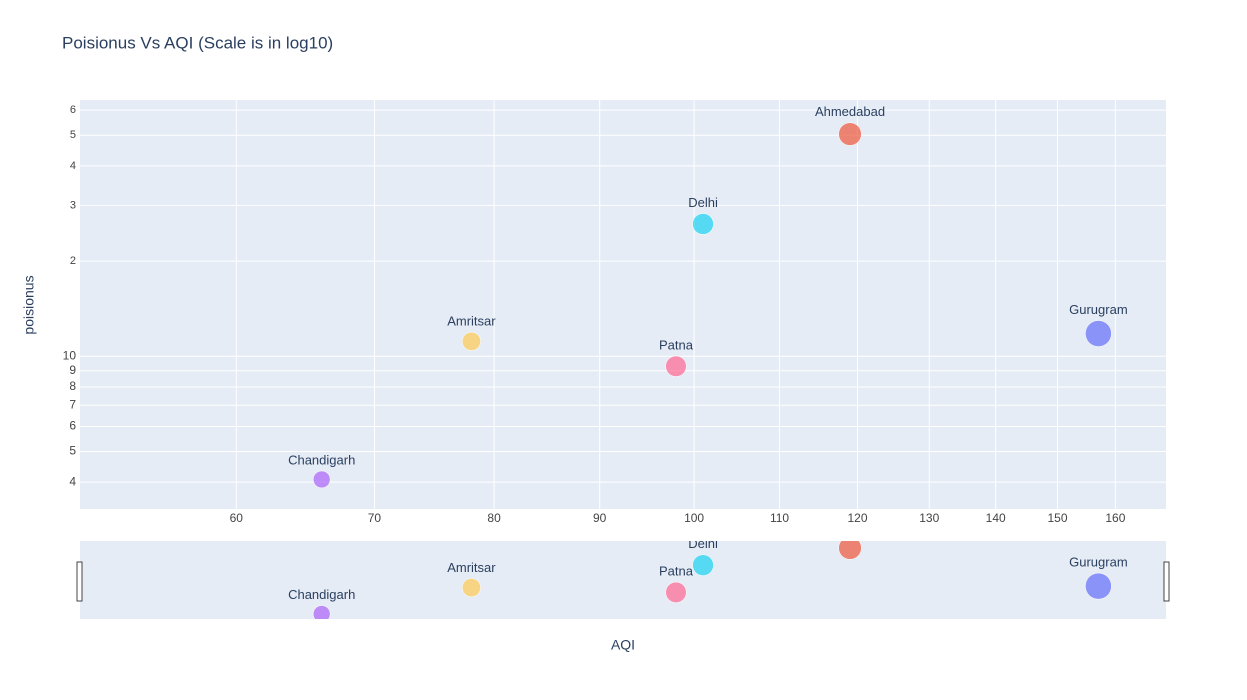 The width and height of the screenshot is (1247, 700). Describe the element at coordinates (600, 518) in the screenshot. I see `x-tick-label: 90` at that location.